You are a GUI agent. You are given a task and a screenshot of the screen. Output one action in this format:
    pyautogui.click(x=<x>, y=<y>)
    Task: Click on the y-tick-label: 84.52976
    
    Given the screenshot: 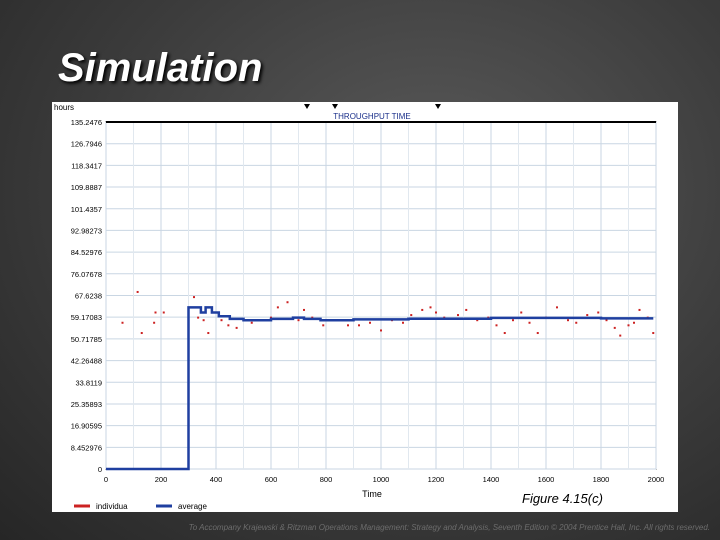 What is the action you would take?
    pyautogui.click(x=86, y=252)
    